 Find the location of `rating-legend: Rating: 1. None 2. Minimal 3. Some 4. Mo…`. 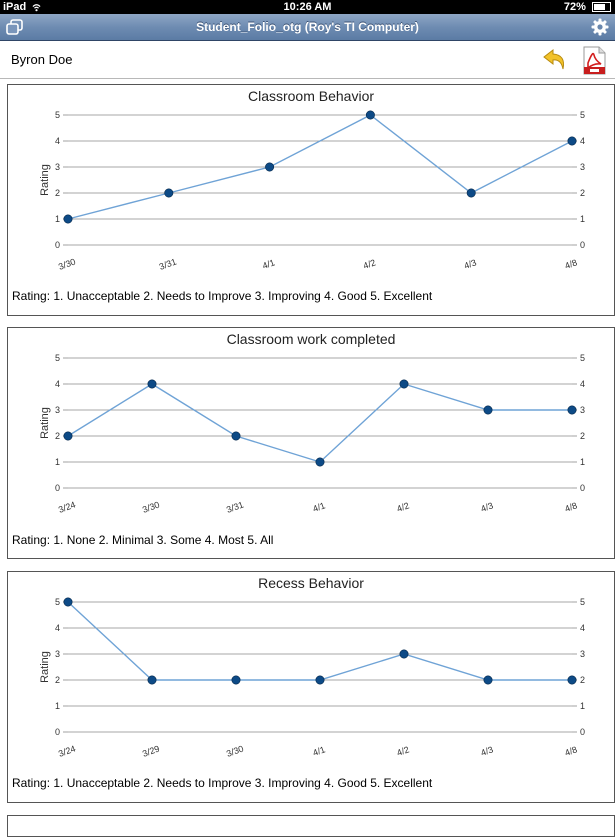

rating-legend: Rating: 1. None 2. Minimal 3. Some 4. Mo… is located at coordinates (143, 540).